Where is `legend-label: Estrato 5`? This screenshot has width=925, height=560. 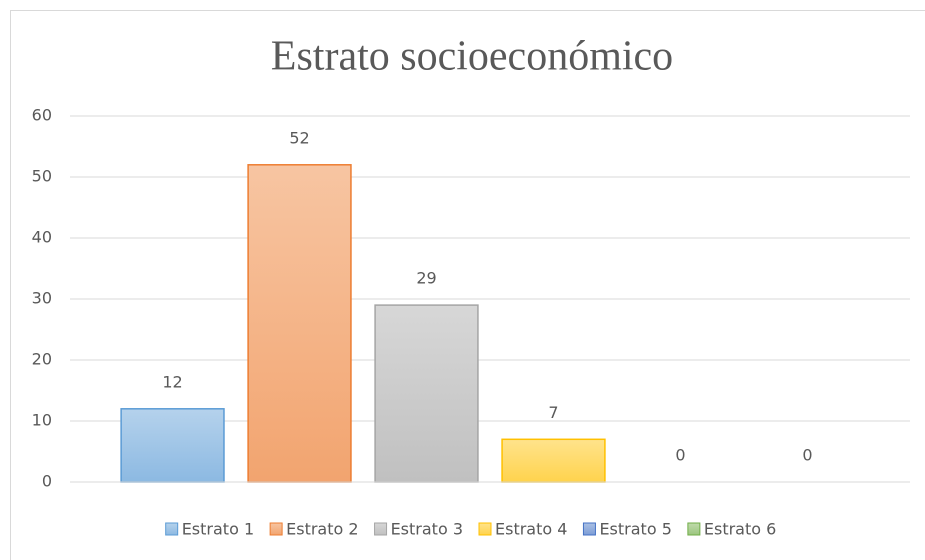 legend-label: Estrato 5 is located at coordinates (635, 529).